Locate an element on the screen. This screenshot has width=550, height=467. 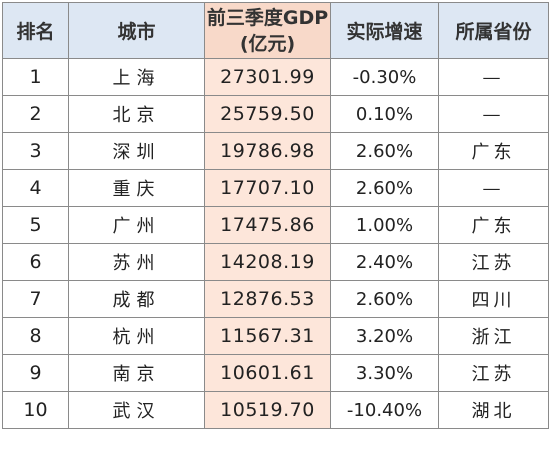
rank-cell: 4 is located at coordinates (35, 188).